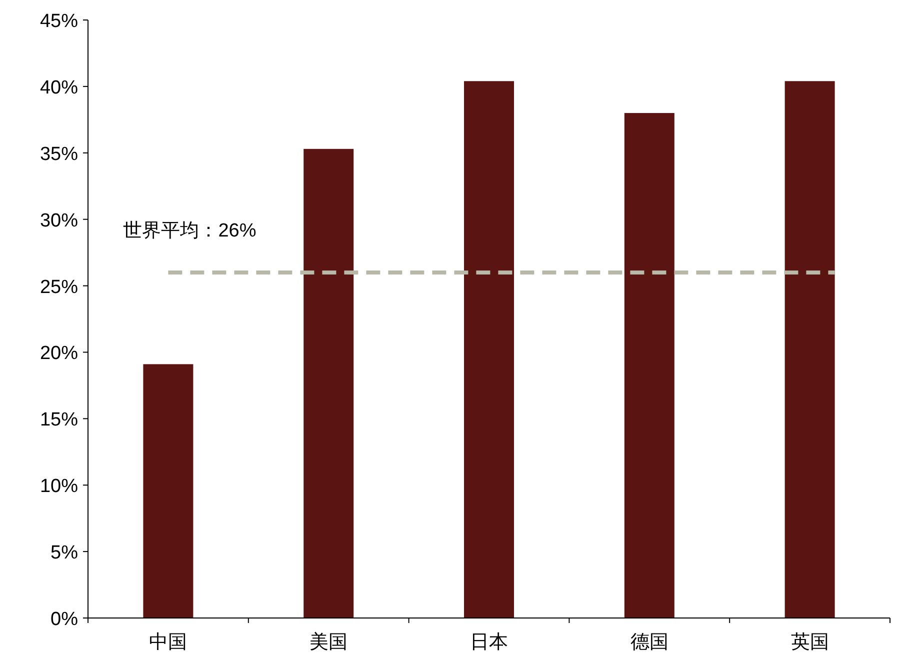 Image resolution: width=914 pixels, height=666 pixels. What do you see at coordinates (64, 553) in the screenshot?
I see `y-tick-label: 5%` at bounding box center [64, 553].